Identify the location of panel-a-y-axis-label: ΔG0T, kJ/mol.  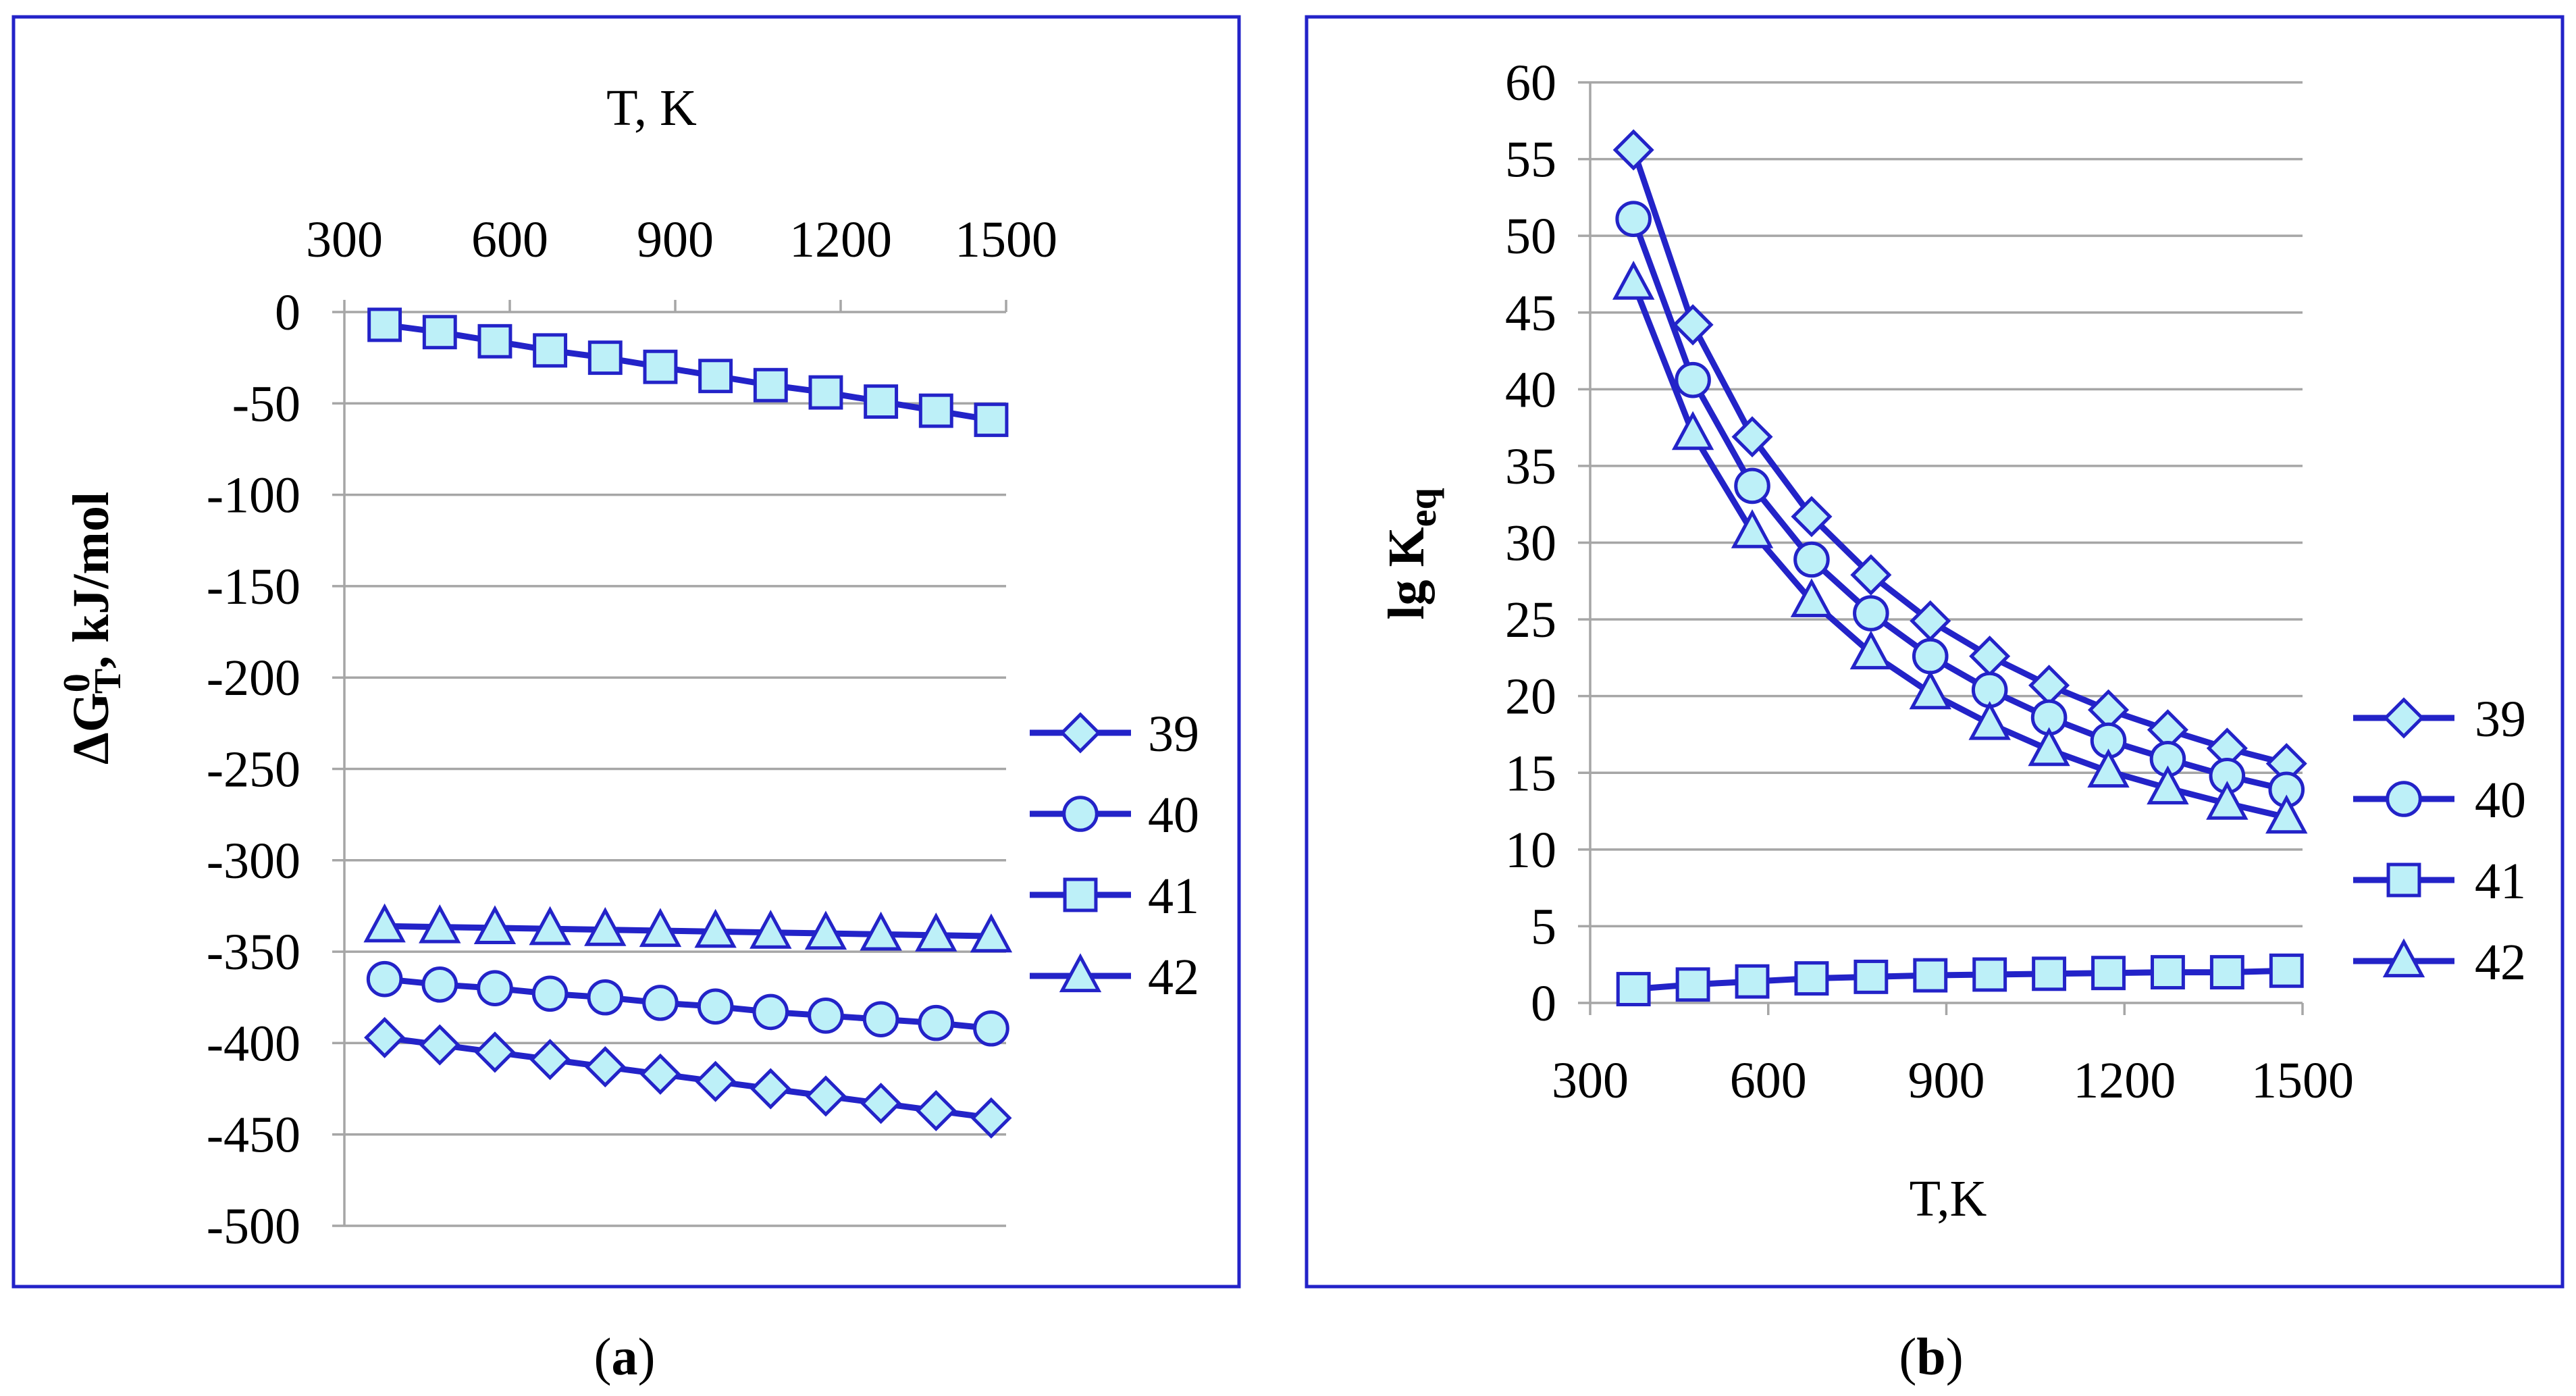
(92, 628).